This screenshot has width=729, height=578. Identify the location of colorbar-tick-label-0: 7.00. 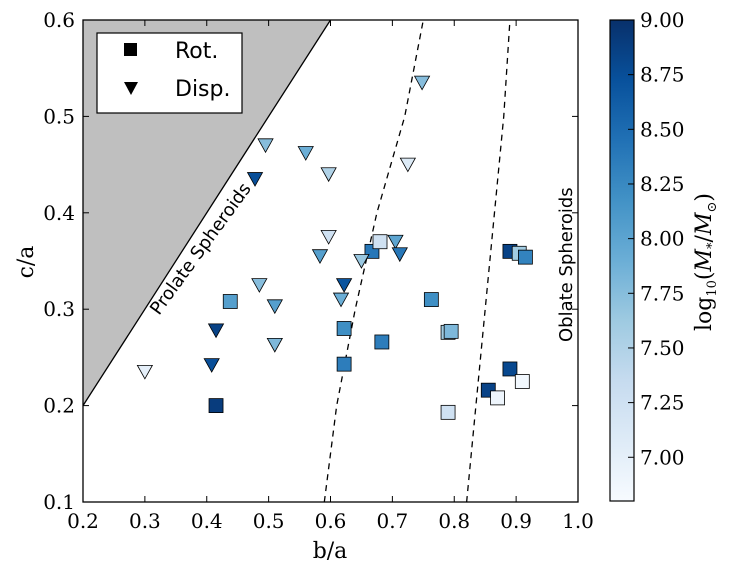
(662, 457).